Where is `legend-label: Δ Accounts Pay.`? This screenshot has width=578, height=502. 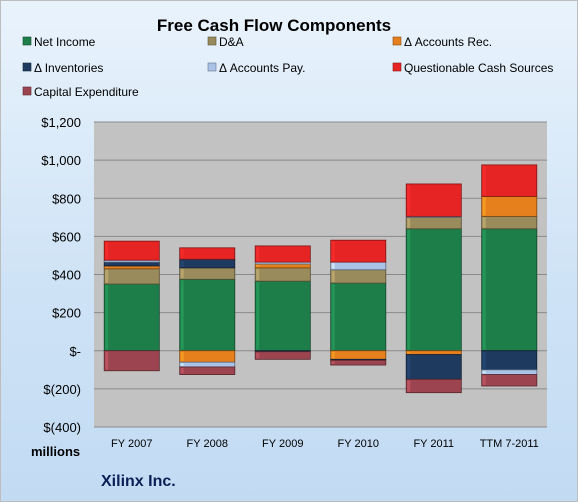
legend-label: Δ Accounts Pay. is located at coordinates (262, 68).